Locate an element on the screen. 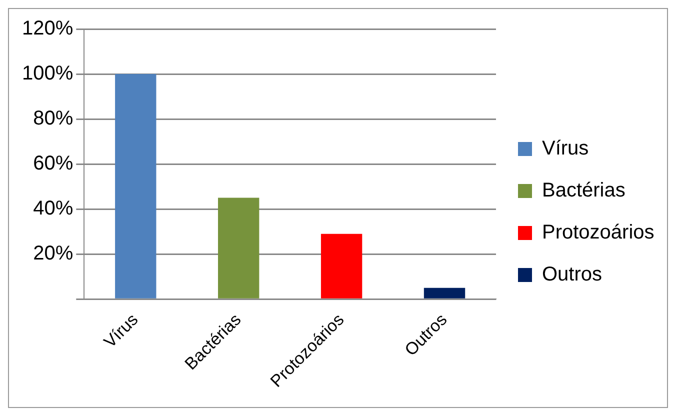  y-tick-label: 40% is located at coordinates (53, 209).